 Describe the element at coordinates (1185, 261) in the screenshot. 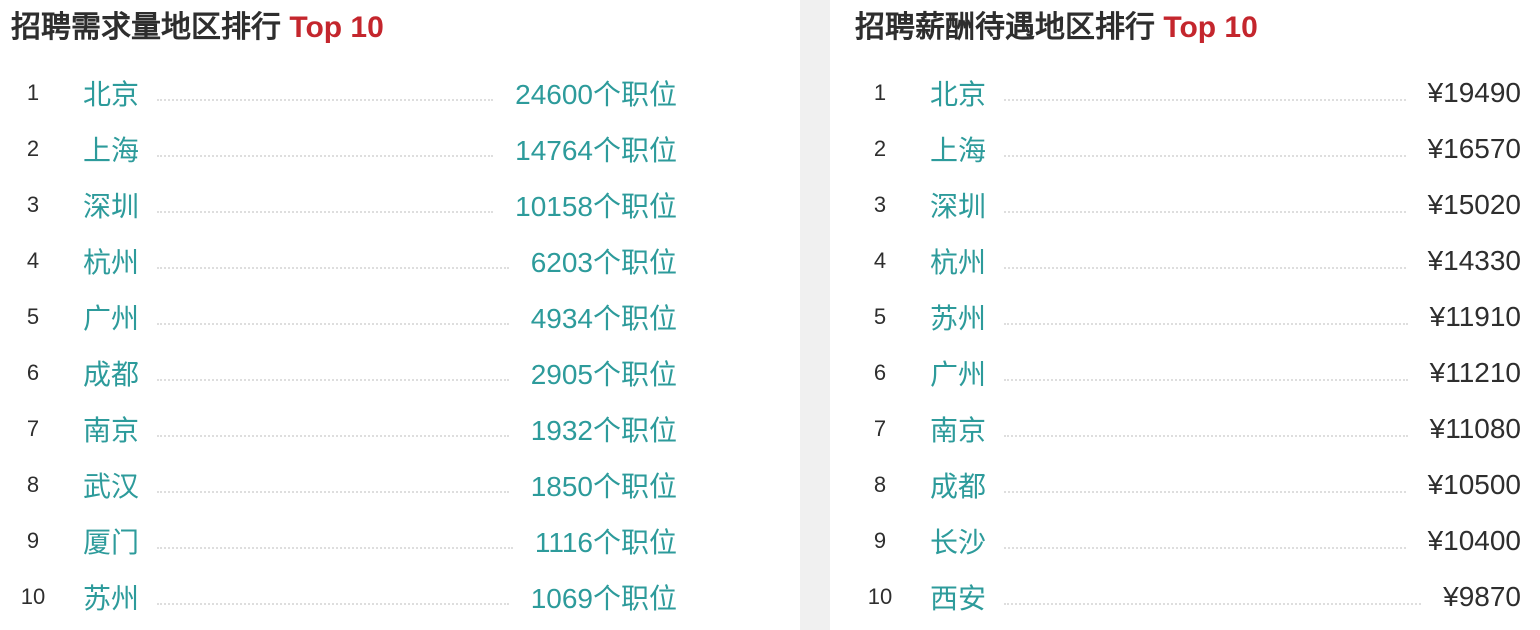

I see `list-item: 4 杭州 ¥14330` at that location.